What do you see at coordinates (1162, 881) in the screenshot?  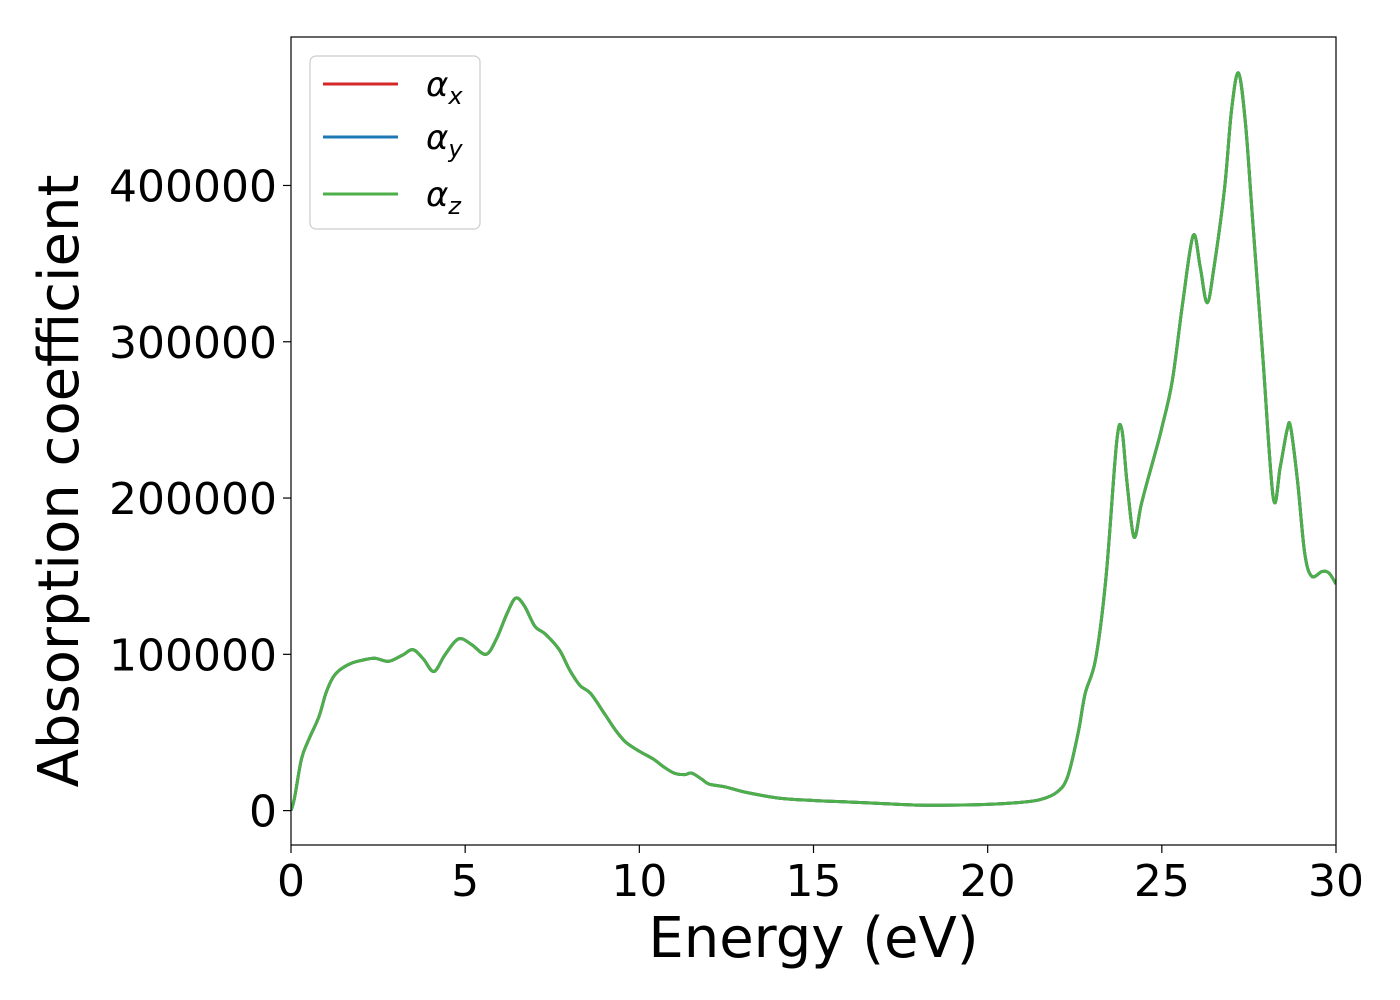 I see `x-tick-label: 25` at bounding box center [1162, 881].